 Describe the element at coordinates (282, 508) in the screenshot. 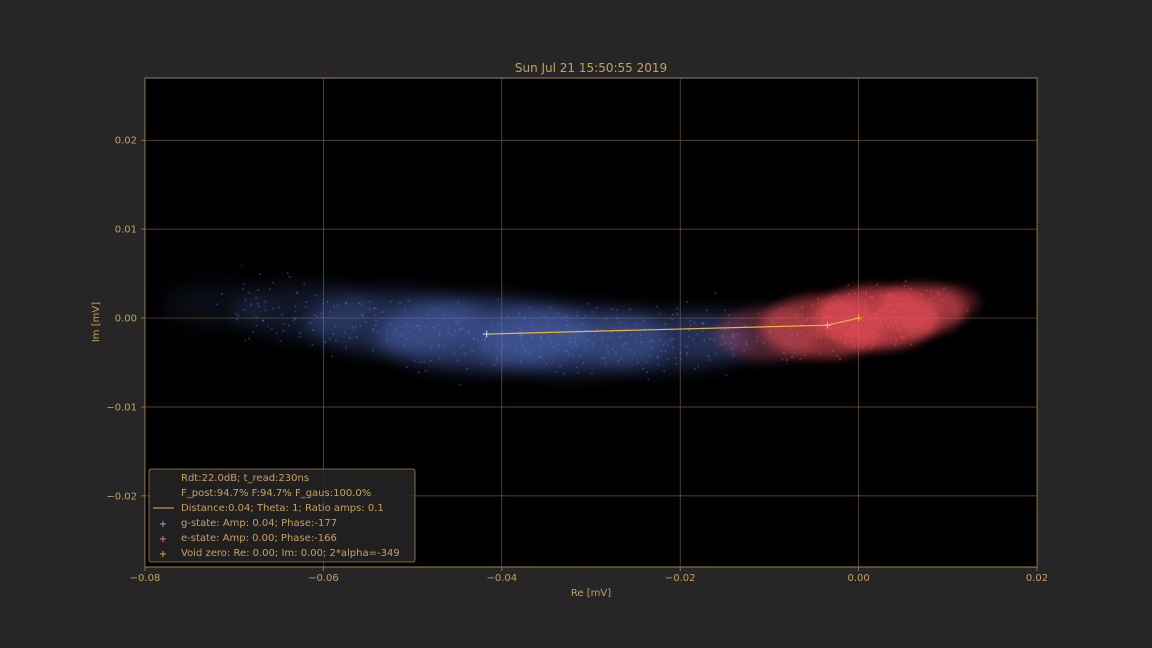

I see `legend-entry-distance: Distance:0.04; Theta: 1; Ratio amps: 0.1` at that location.